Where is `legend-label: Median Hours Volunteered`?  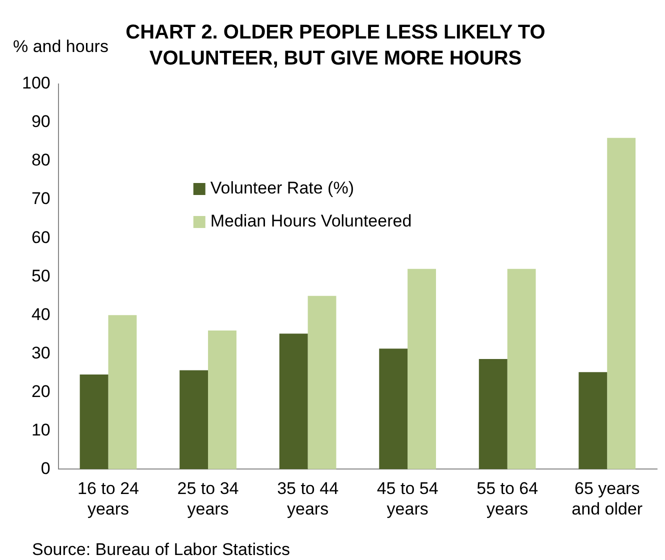
legend-label: Median Hours Volunteered is located at coordinates (311, 221).